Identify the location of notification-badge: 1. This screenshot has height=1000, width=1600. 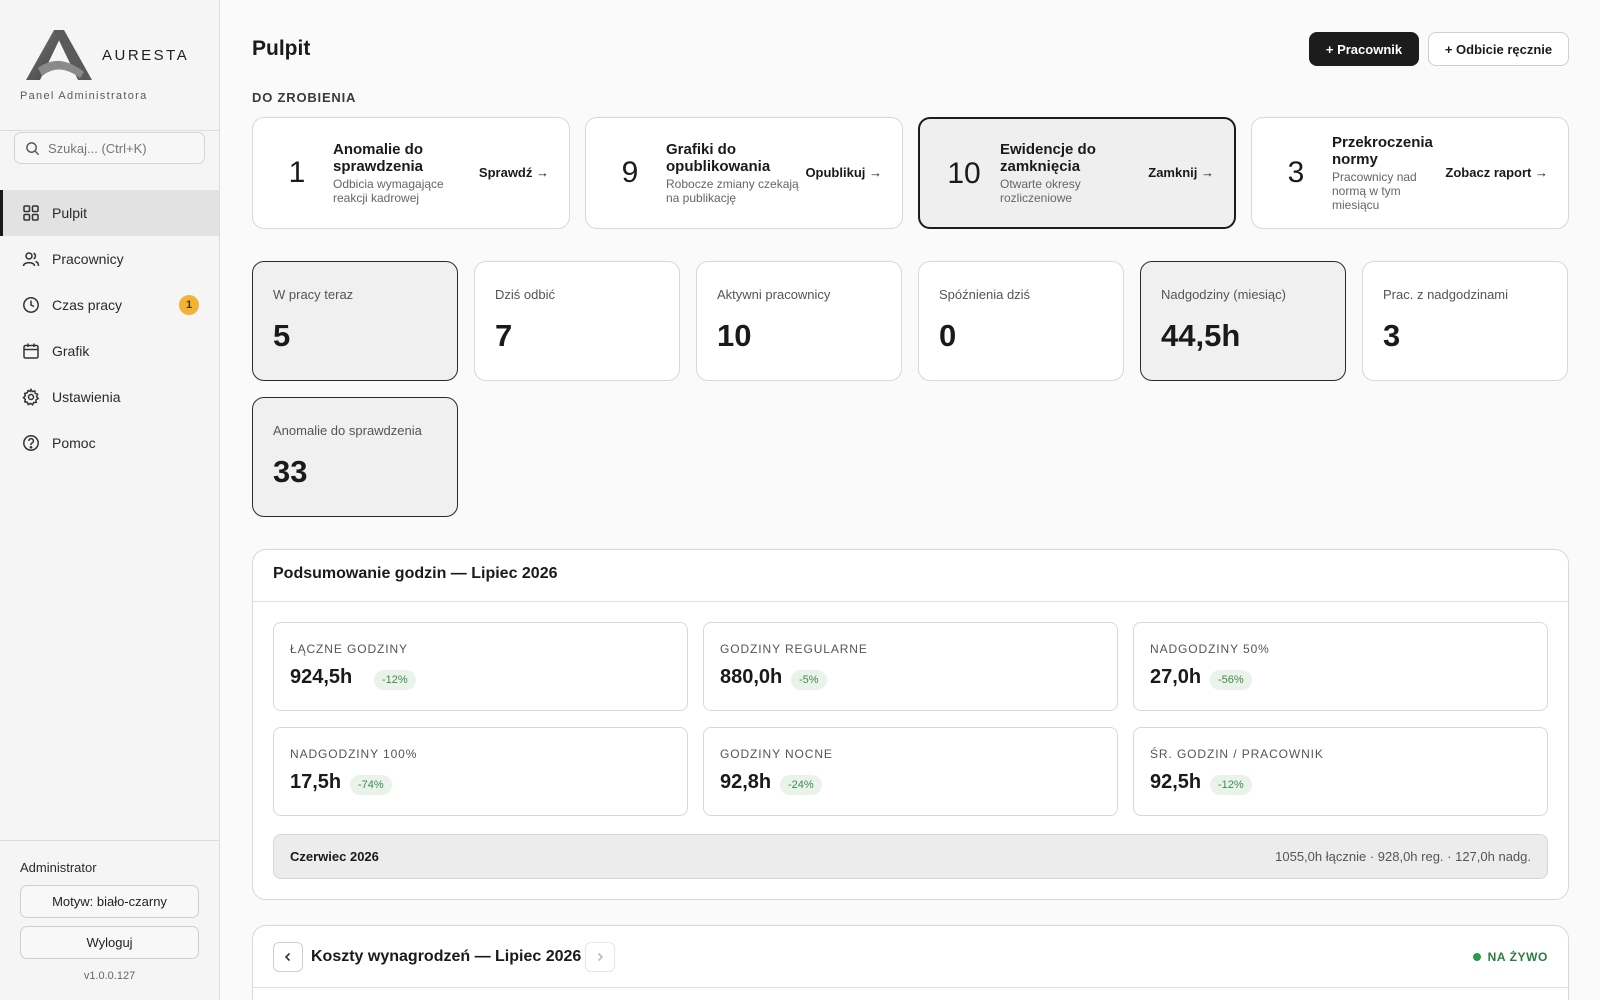
(189, 305).